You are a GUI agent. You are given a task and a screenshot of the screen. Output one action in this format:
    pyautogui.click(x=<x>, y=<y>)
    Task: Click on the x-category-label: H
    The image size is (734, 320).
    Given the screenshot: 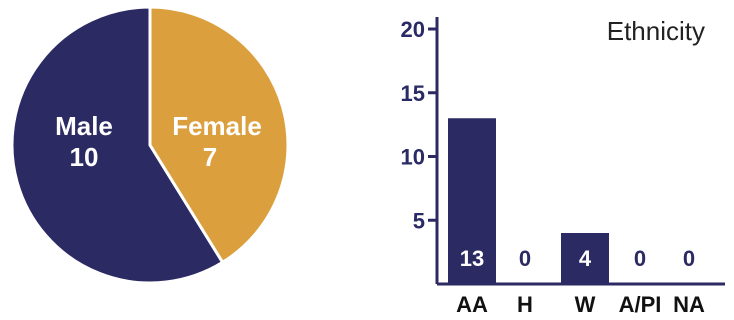 What is the action you would take?
    pyautogui.click(x=525, y=304)
    